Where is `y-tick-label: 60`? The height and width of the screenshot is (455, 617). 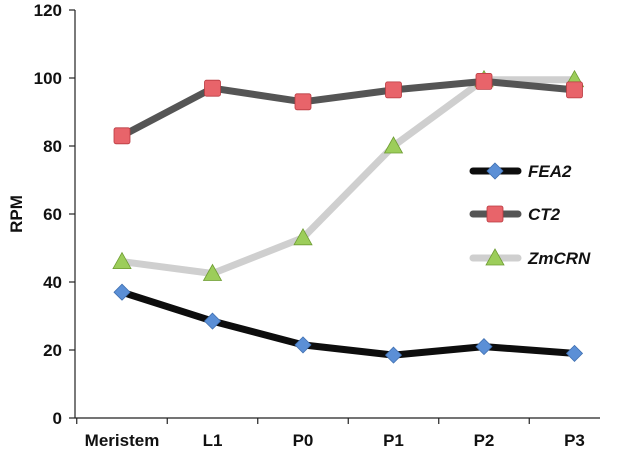
y-tick-label: 60 is located at coordinates (52, 214).